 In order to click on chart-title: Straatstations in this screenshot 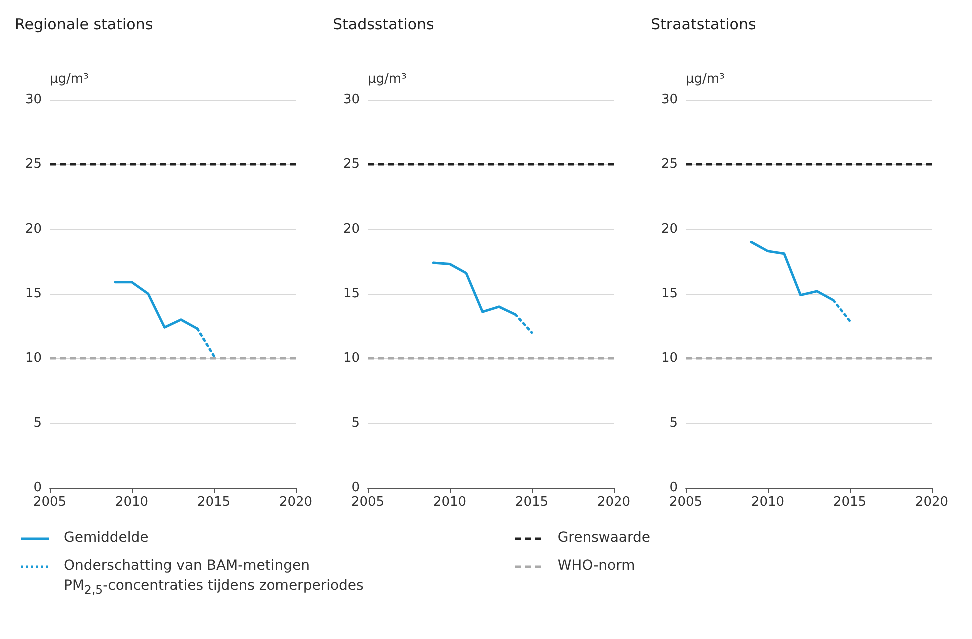, I will do `click(703, 25)`.